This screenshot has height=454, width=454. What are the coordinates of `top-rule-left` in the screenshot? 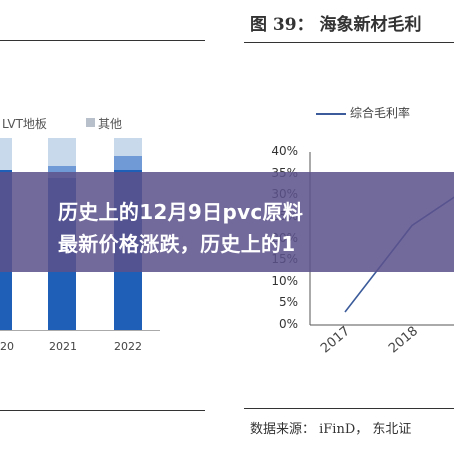 It's located at (102, 40).